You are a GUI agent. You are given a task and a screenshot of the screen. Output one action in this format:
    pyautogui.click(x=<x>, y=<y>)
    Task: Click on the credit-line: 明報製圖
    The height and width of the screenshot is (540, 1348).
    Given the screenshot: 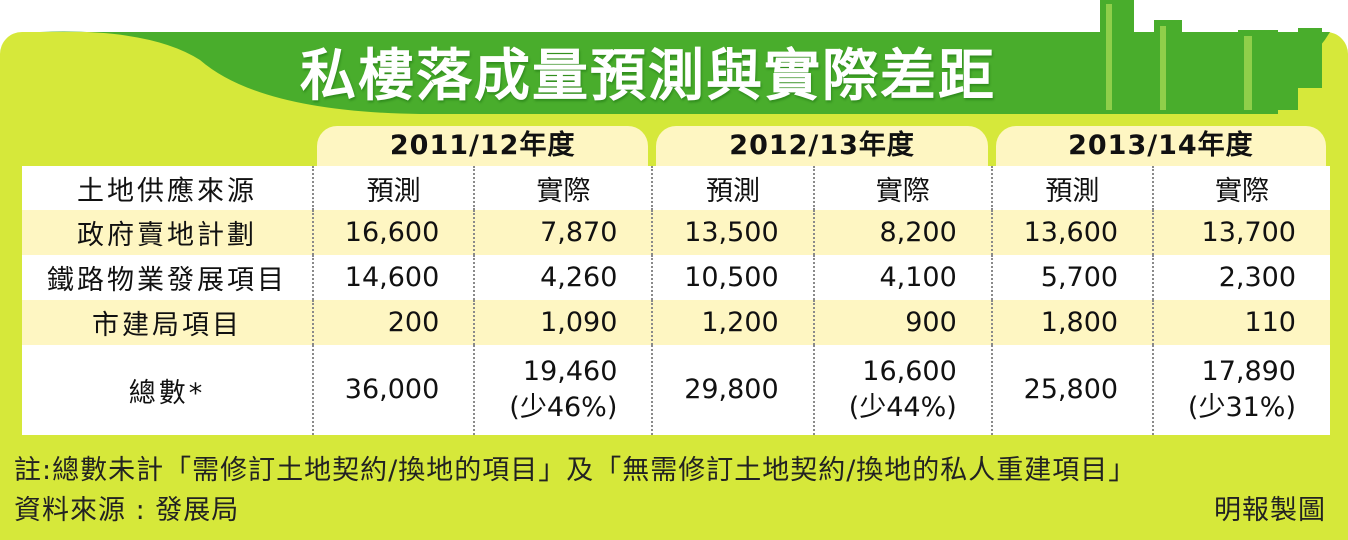 What is the action you would take?
    pyautogui.click(x=1270, y=510)
    